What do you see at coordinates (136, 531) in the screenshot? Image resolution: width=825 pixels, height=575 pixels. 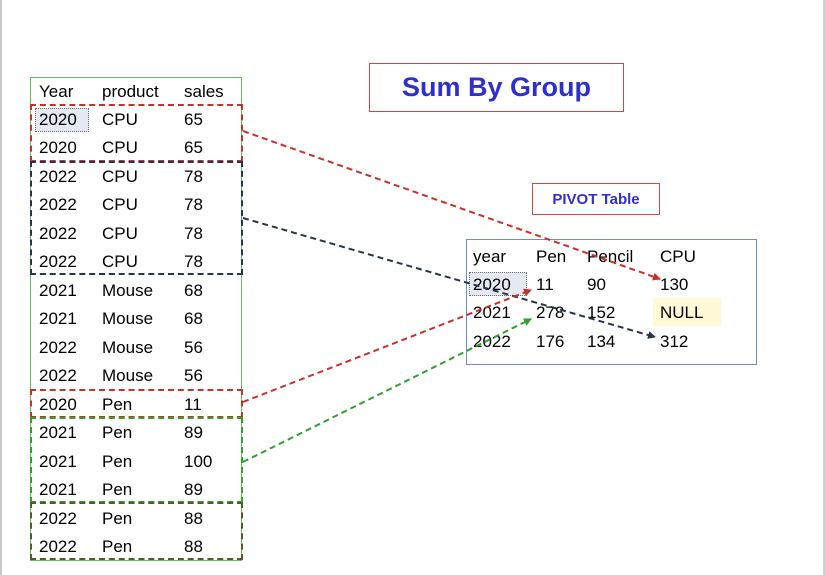 I see `group-box-pen-2022` at bounding box center [136, 531].